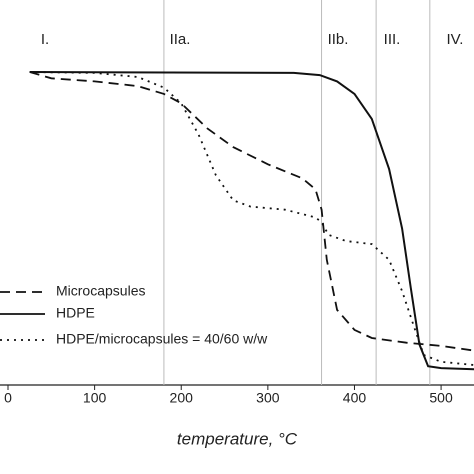 Image resolution: width=474 pixels, height=474 pixels. What do you see at coordinates (441, 398) in the screenshot?
I see `x-tick-label: 500` at bounding box center [441, 398].